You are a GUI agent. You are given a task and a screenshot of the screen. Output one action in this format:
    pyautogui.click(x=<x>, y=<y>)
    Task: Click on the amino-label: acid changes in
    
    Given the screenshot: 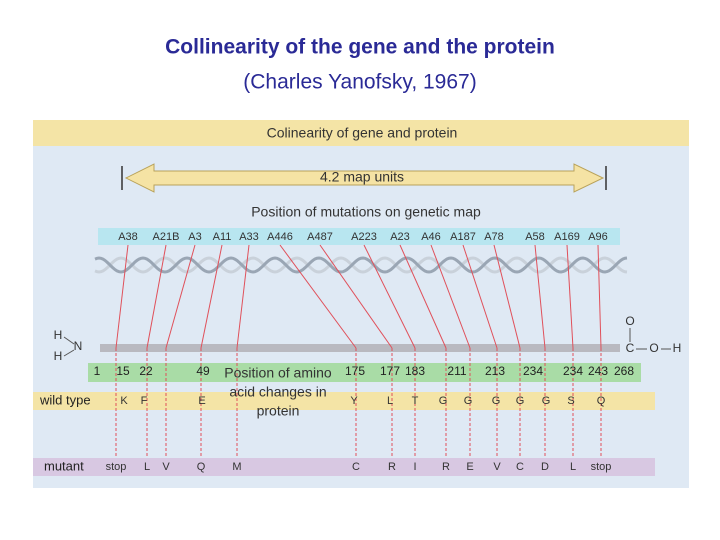 What is the action you would take?
    pyautogui.click(x=277, y=392)
    